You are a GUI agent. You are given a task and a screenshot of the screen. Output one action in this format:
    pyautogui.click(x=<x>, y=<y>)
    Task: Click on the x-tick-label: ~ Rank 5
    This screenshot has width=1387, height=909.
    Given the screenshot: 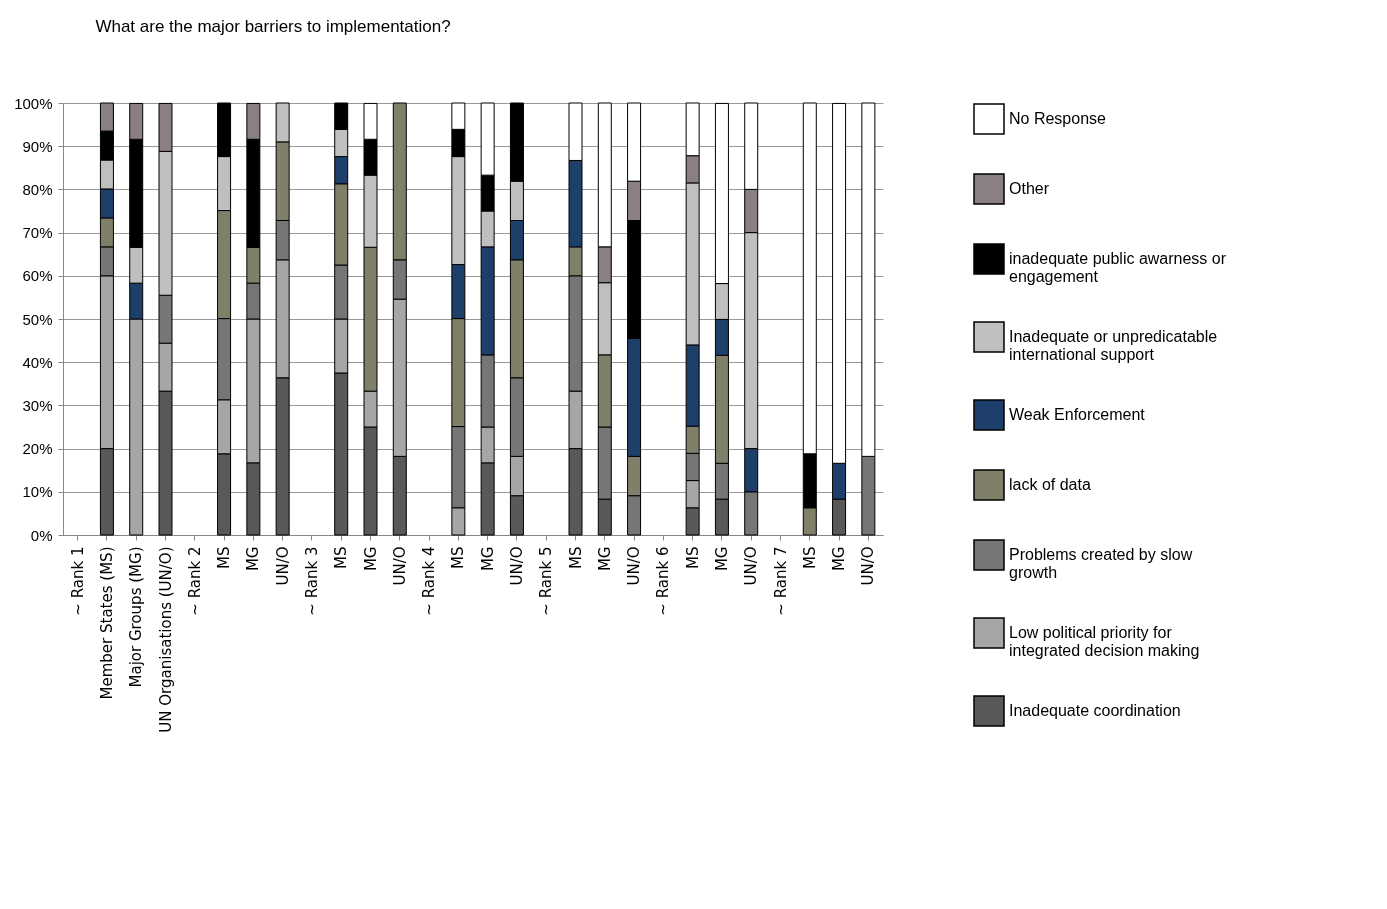 What is the action you would take?
    pyautogui.click(x=546, y=581)
    